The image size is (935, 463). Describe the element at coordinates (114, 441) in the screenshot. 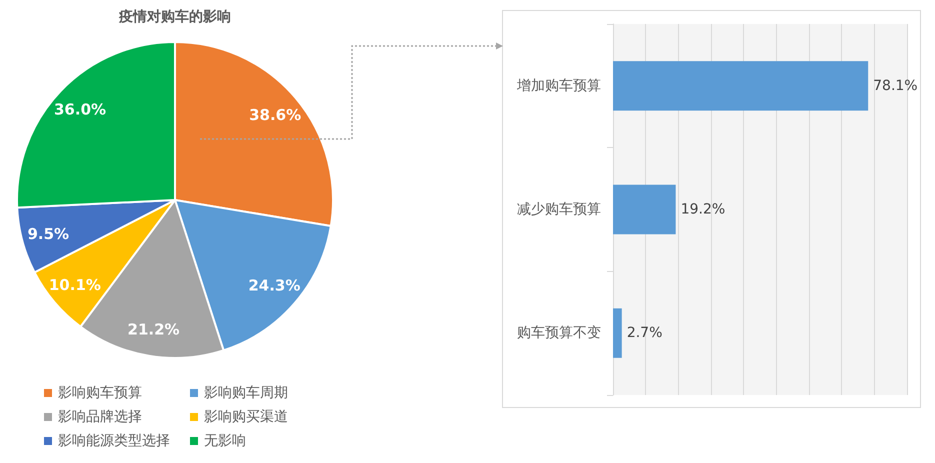

I see `legend-label: 影响能源类型选择` at that location.